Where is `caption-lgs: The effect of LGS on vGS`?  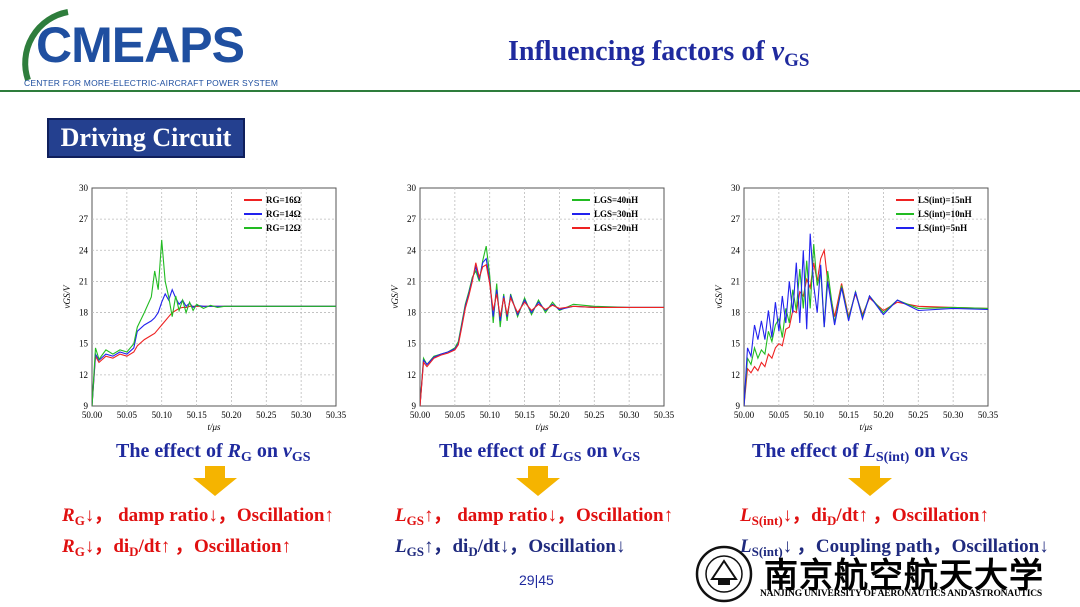 caption-lgs: The effect of LGS on vGS is located at coordinates (540, 452).